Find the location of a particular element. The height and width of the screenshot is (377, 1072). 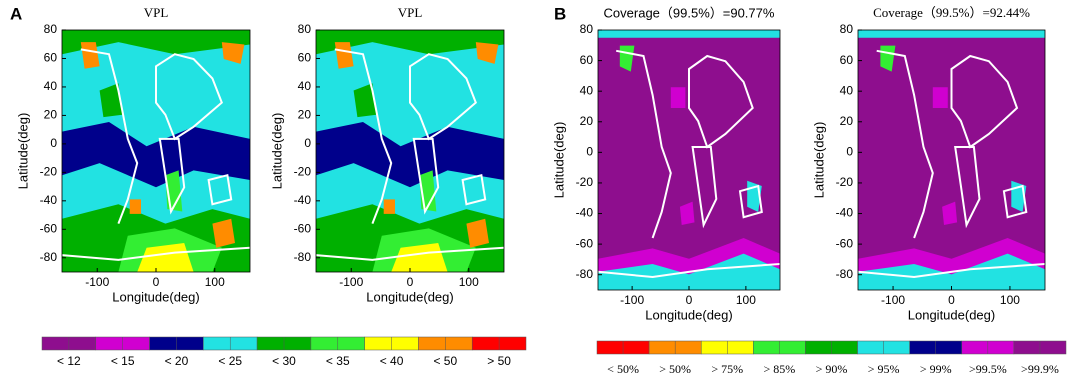

colorbar-label: < 50% is located at coordinates (623, 369).